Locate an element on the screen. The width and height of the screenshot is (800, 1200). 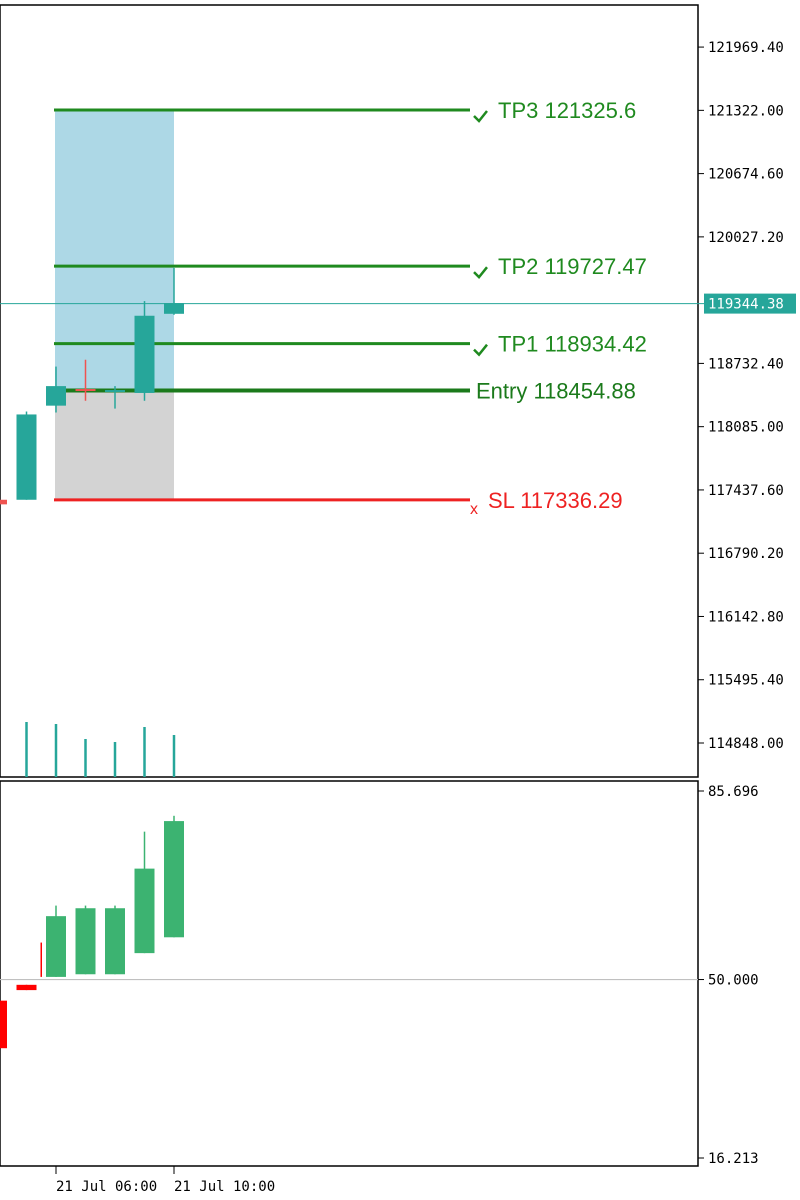
price-candles is located at coordinates (92, 386).